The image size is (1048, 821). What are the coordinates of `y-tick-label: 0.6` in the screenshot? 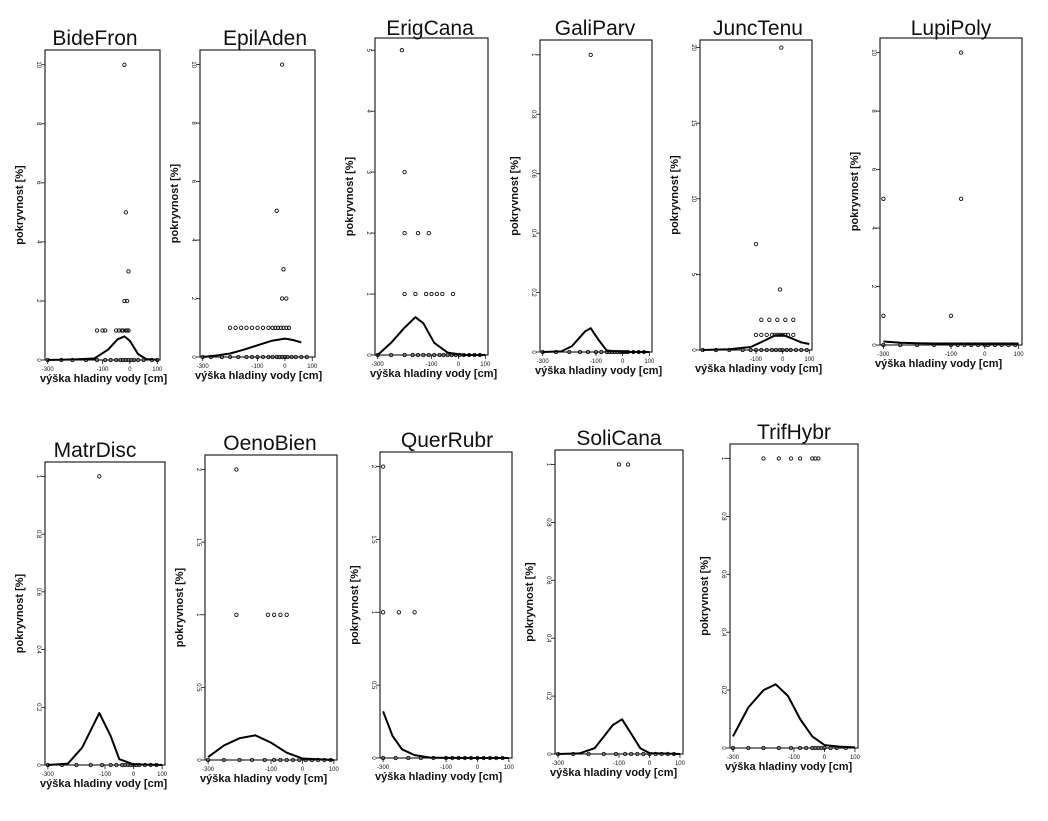 It's located at (38, 592).